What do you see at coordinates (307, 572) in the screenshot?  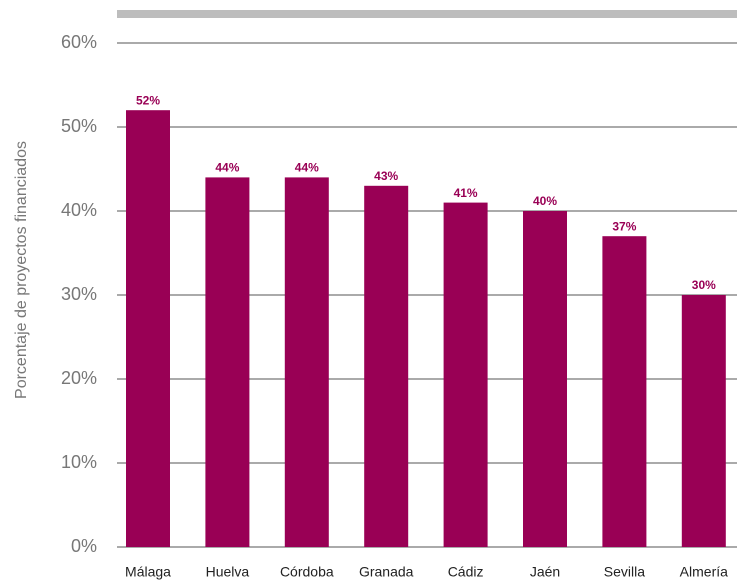 I see `x-tick-label: Córdoba` at bounding box center [307, 572].